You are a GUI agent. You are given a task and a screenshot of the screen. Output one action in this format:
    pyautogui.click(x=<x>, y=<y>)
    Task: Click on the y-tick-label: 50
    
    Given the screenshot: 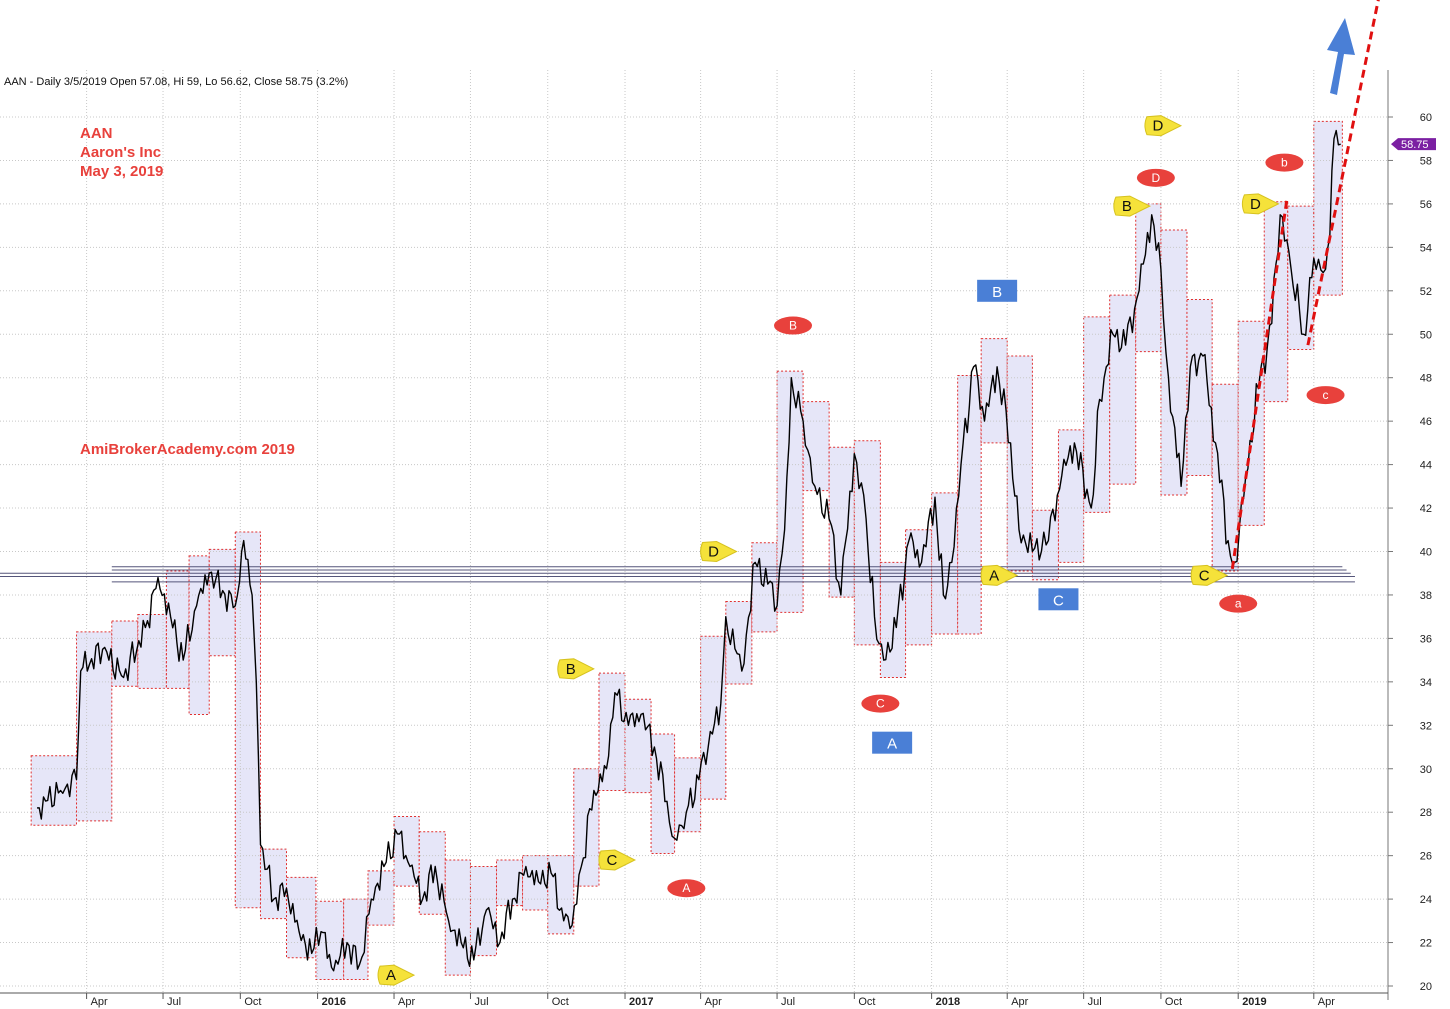 What is the action you would take?
    pyautogui.click(x=1426, y=335)
    